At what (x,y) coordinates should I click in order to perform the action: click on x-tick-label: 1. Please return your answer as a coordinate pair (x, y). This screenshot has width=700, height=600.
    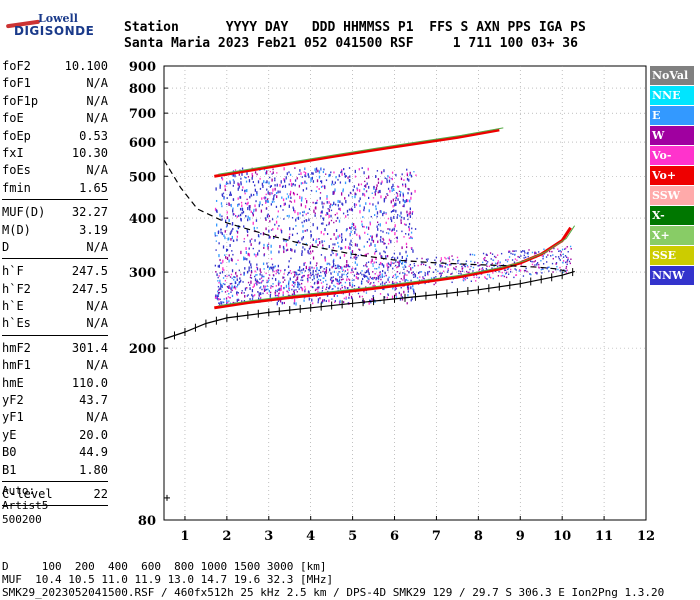
    Looking at the image, I should click on (184, 536).